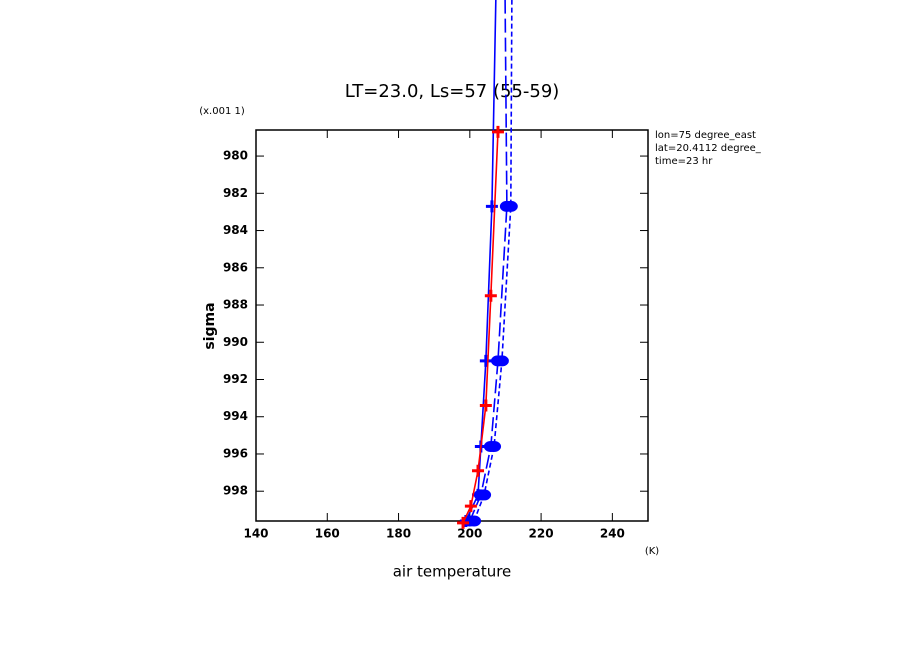  I want to click on y-tick-label: 994, so click(235, 416).